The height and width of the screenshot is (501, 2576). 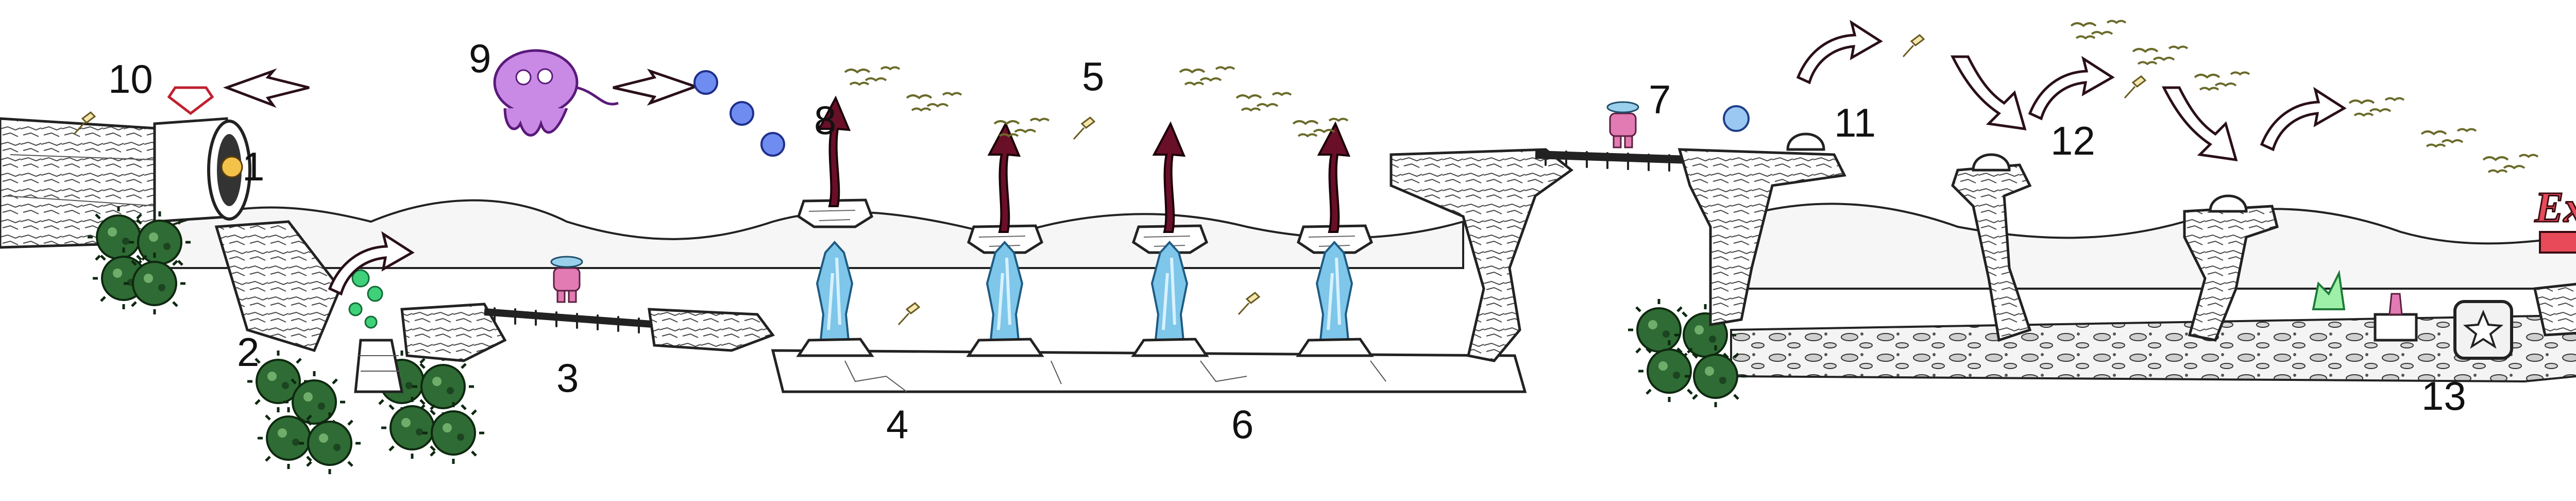 I want to click on crater-pit-floor, so click(x=1149, y=371).